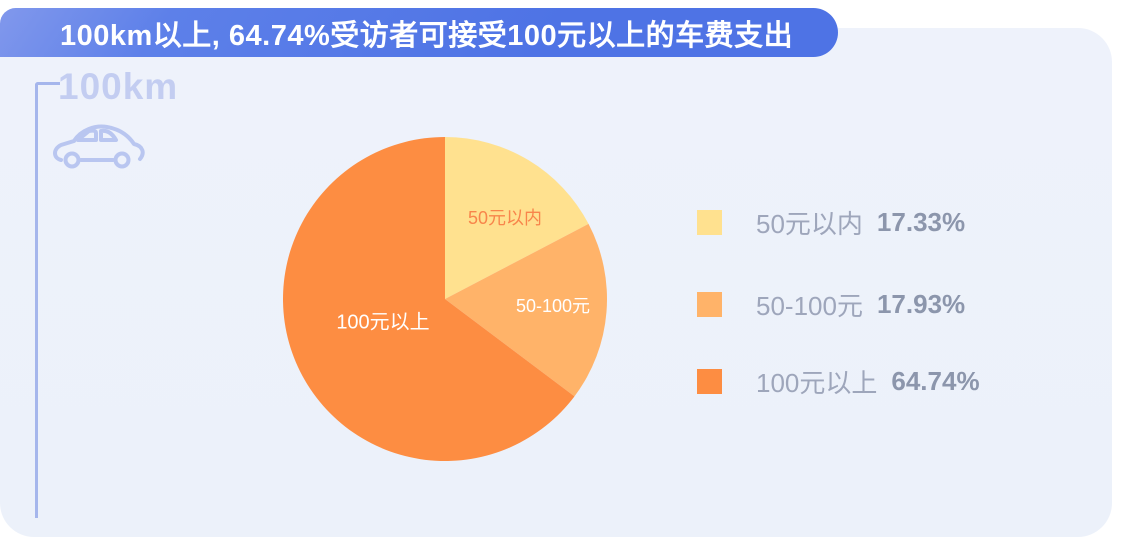  Describe the element at coordinates (47, 300) in the screenshot. I see `section-bracket-line` at that location.